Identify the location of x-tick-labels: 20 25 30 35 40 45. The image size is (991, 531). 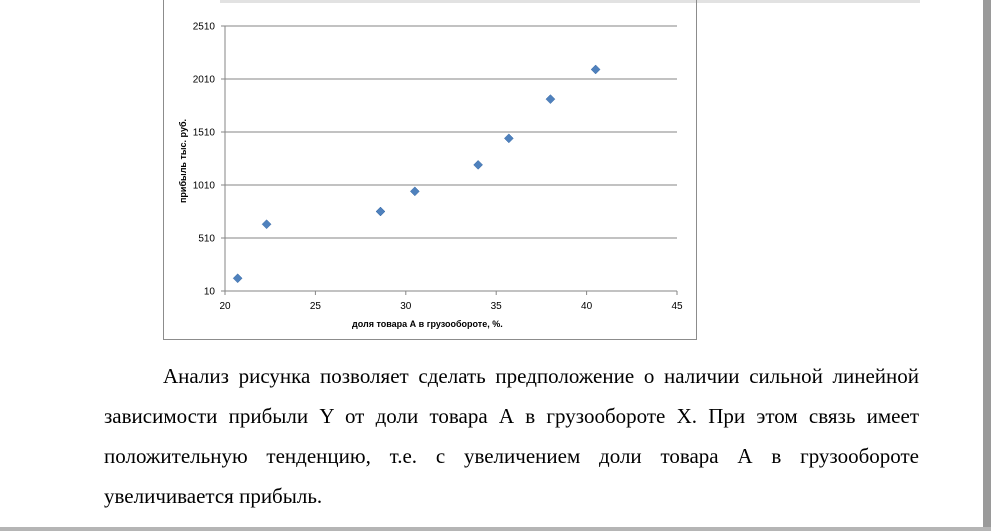
(451, 306).